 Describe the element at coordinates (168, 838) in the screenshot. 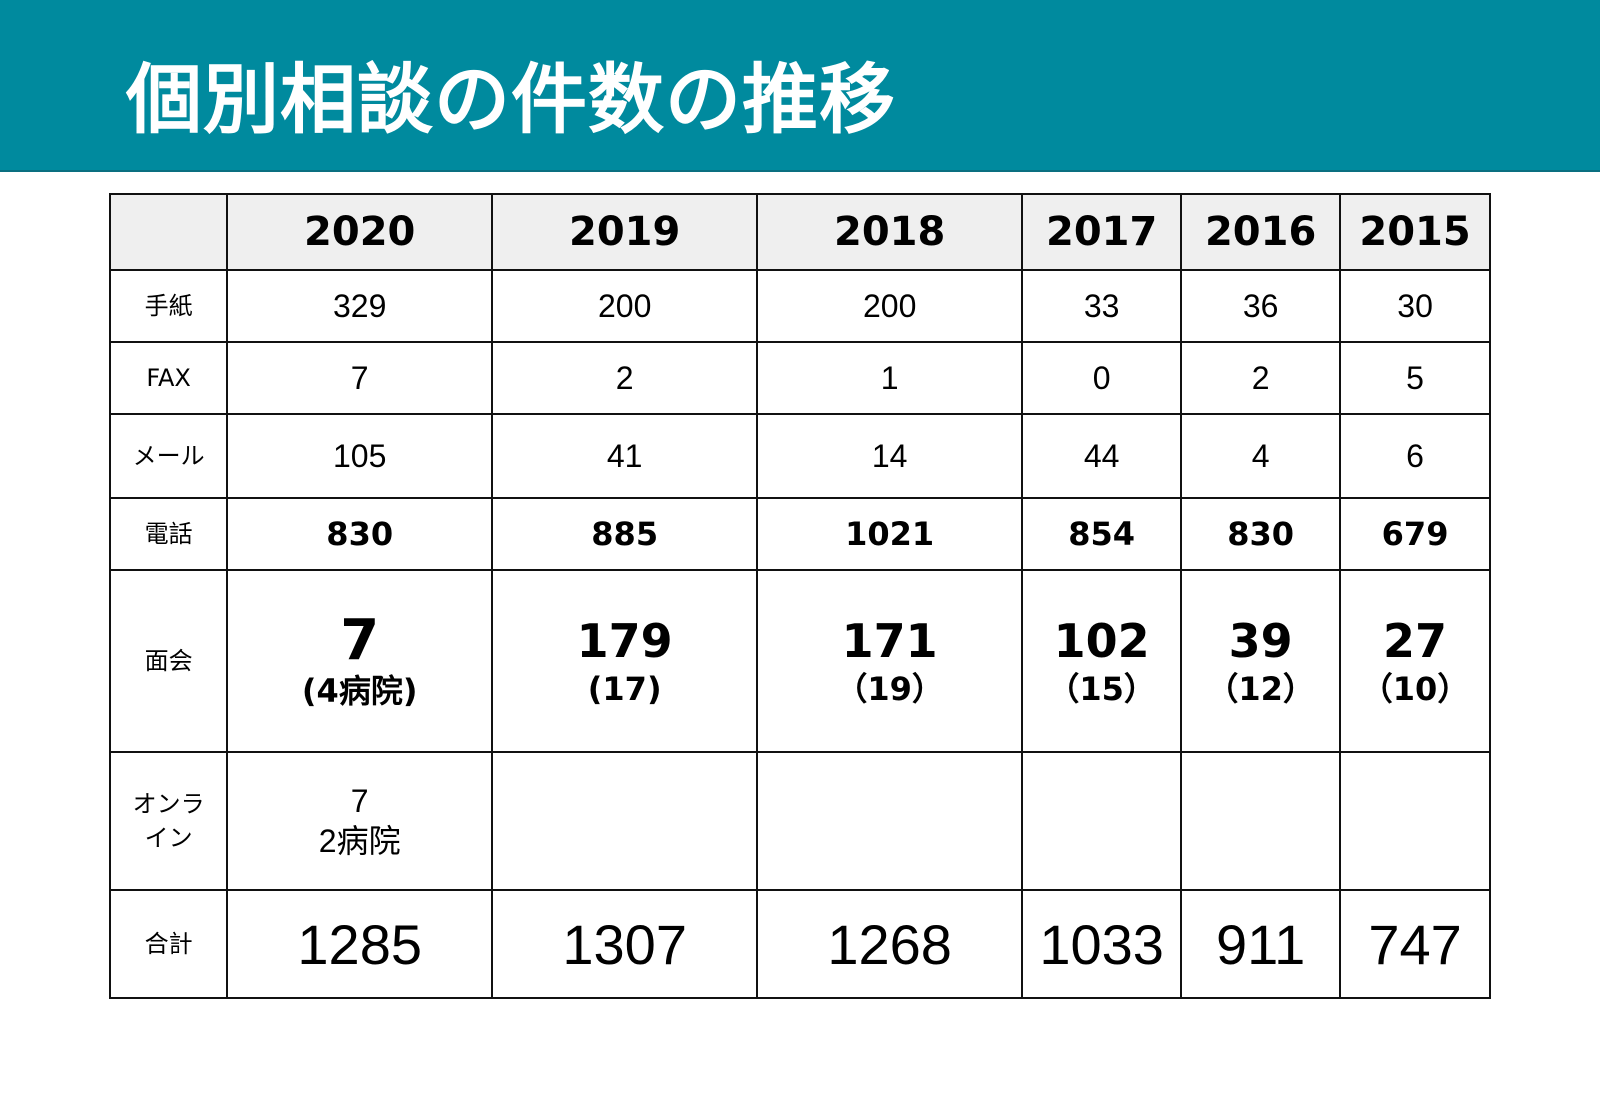

I see `row-label-line: イン` at that location.